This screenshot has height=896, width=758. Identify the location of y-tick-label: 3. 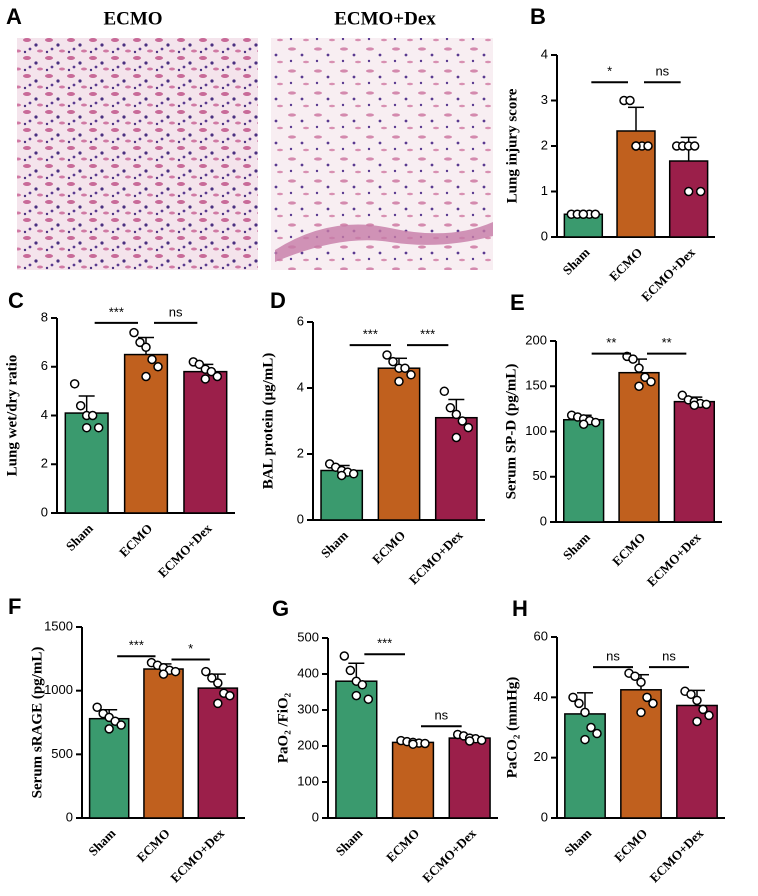
(544, 99).